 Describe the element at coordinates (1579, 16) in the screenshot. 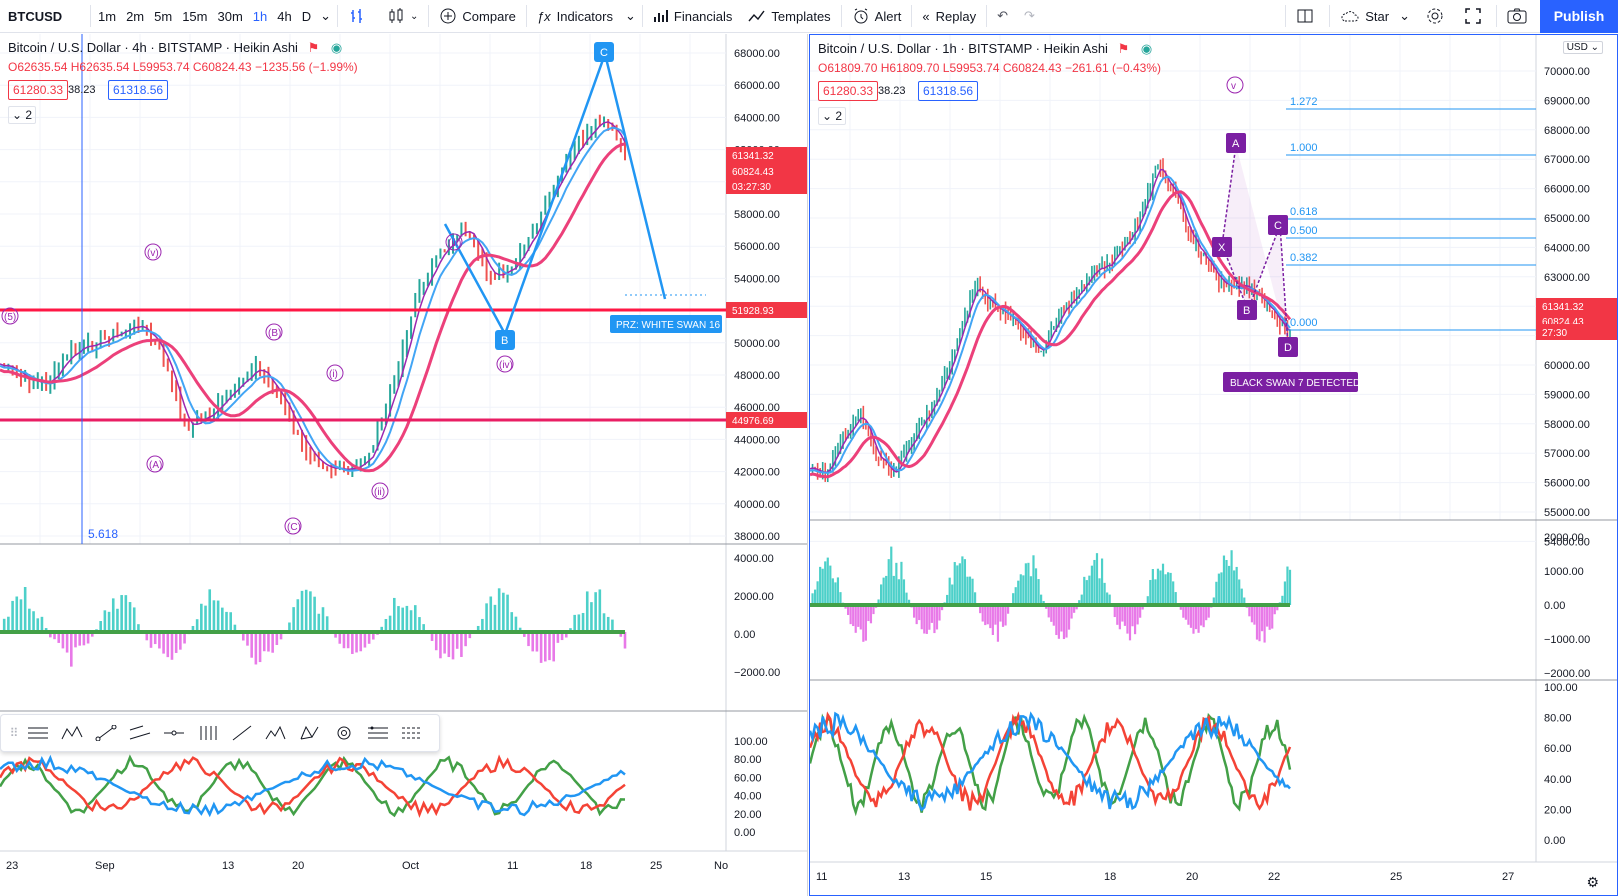

I see `publish-button: Publish` at that location.